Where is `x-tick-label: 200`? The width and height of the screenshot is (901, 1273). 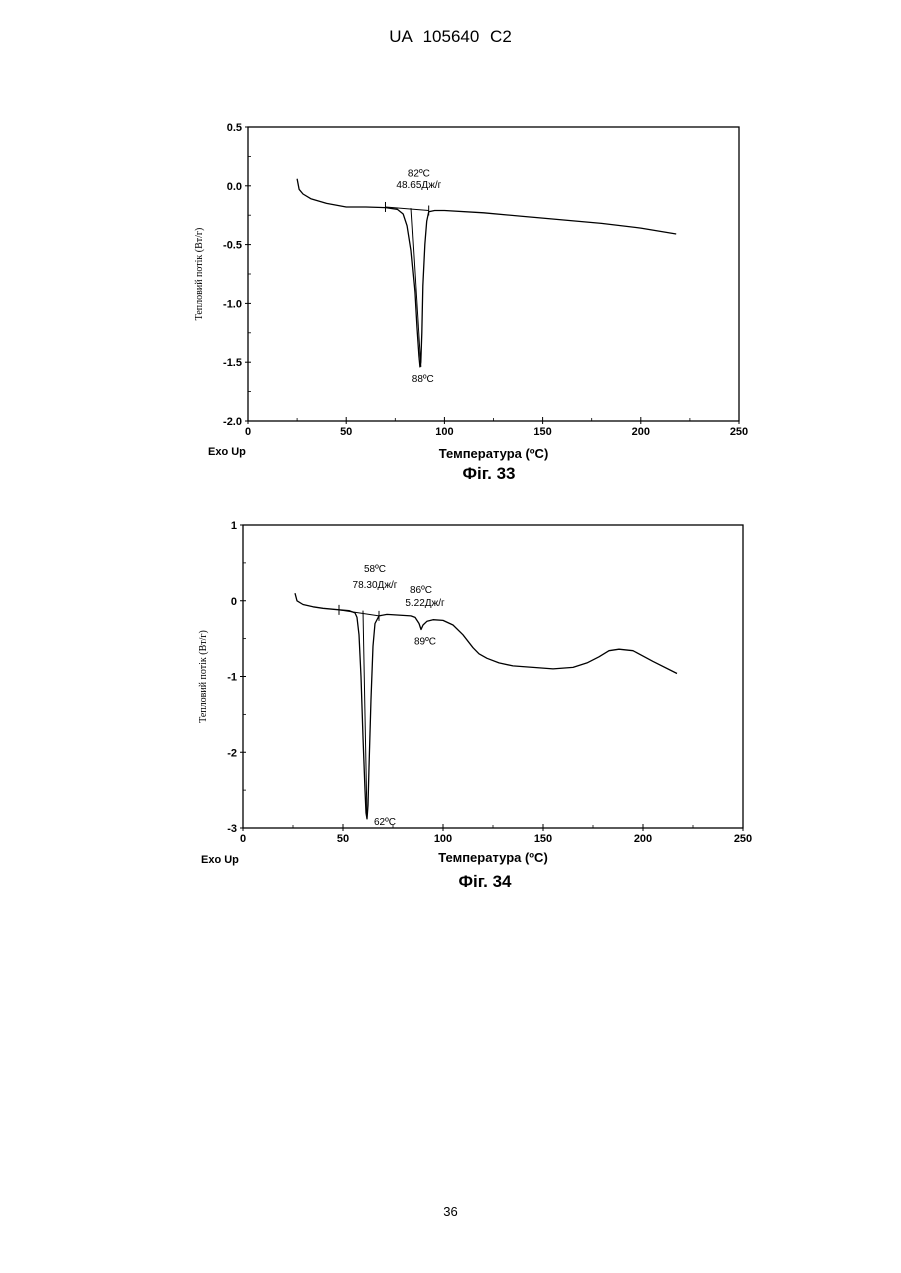
x-tick-label: 200 is located at coordinates (643, 839).